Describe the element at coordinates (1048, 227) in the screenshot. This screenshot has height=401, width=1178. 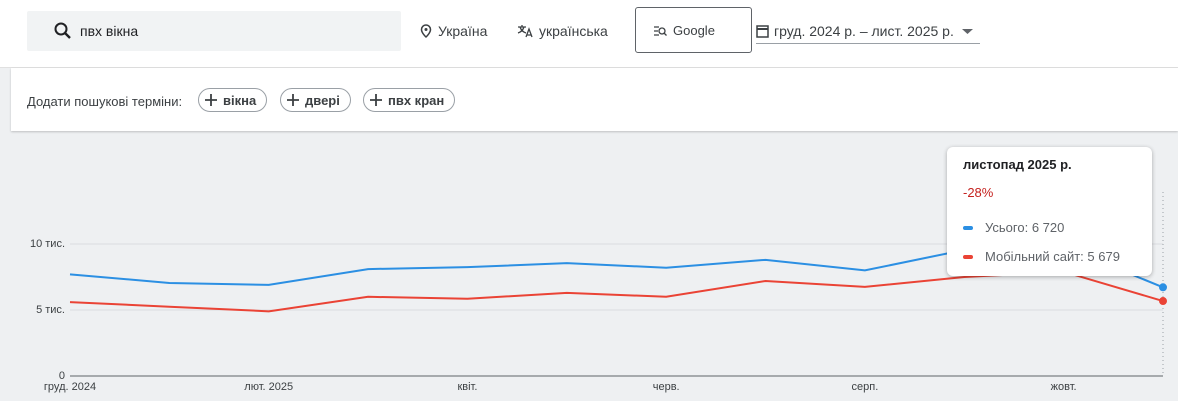
I see `tooltip-value: 6 720` at that location.